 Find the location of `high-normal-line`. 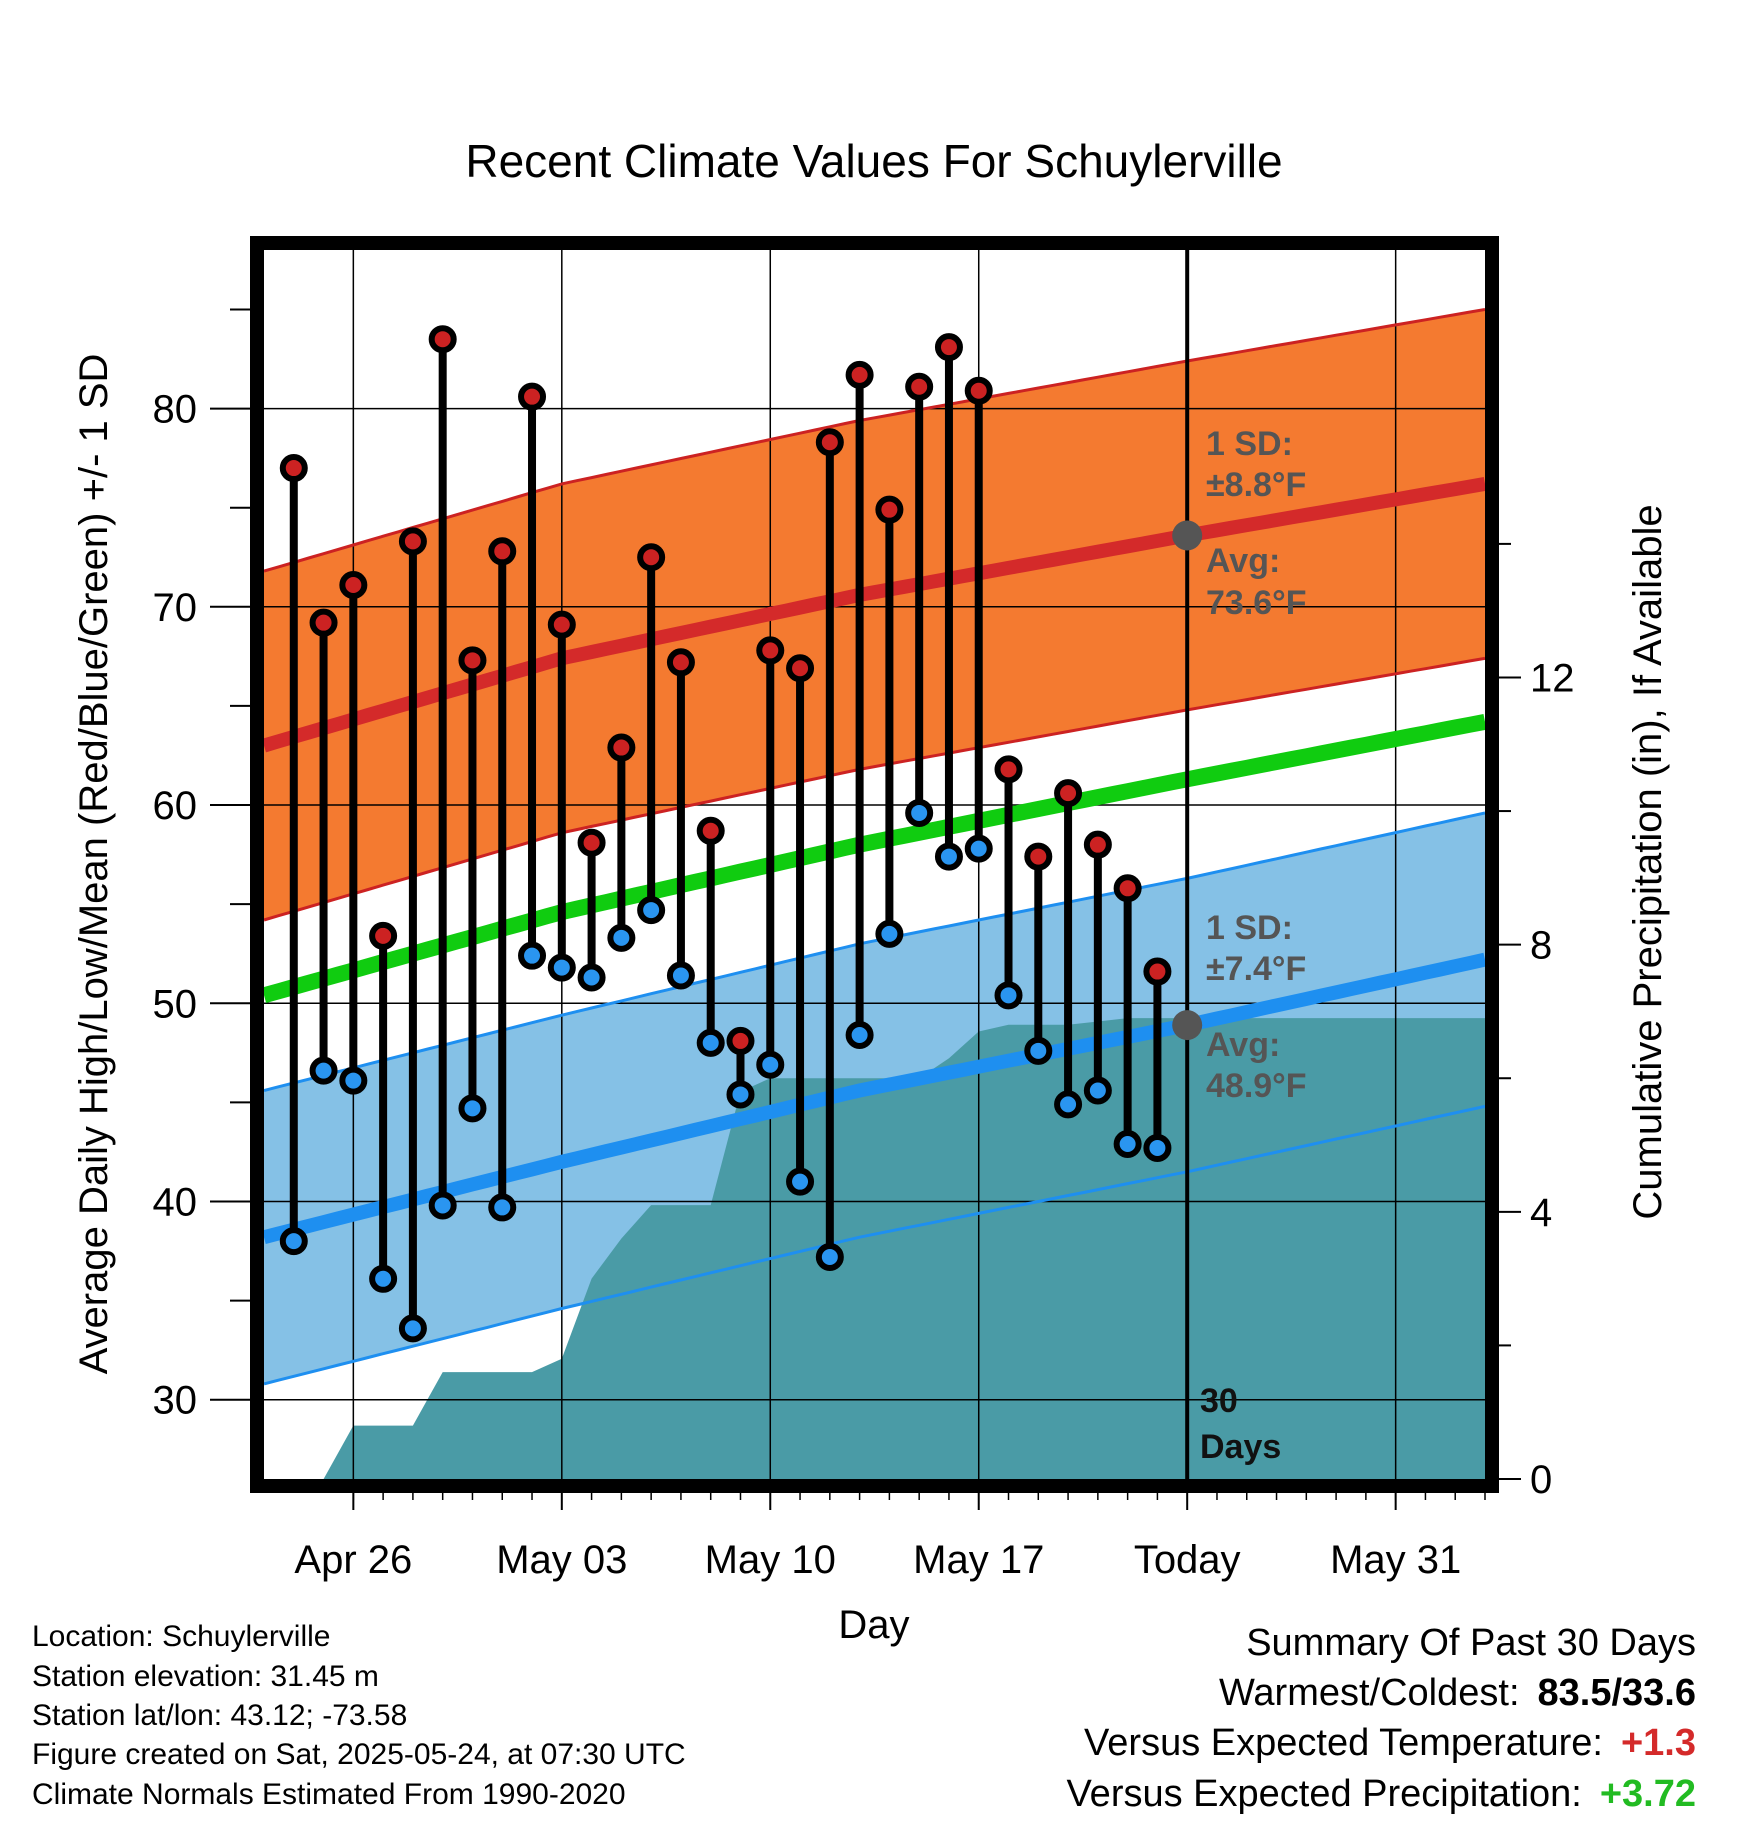

high-normal-line is located at coordinates (874, 615).